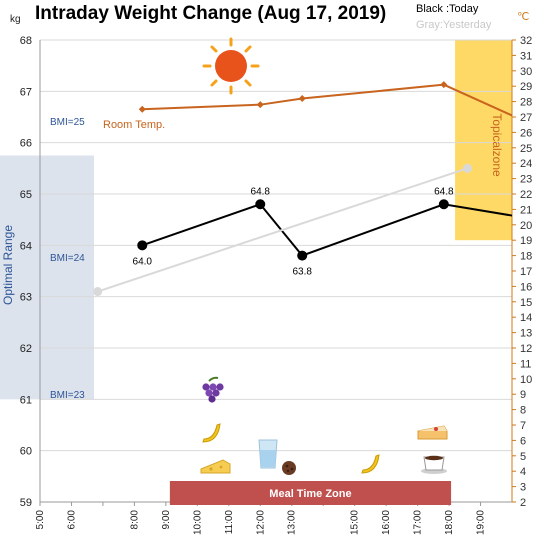 This screenshot has height=538, width=538. What do you see at coordinates (526, 118) in the screenshot?
I see `y2-tick-label: 27` at bounding box center [526, 118].